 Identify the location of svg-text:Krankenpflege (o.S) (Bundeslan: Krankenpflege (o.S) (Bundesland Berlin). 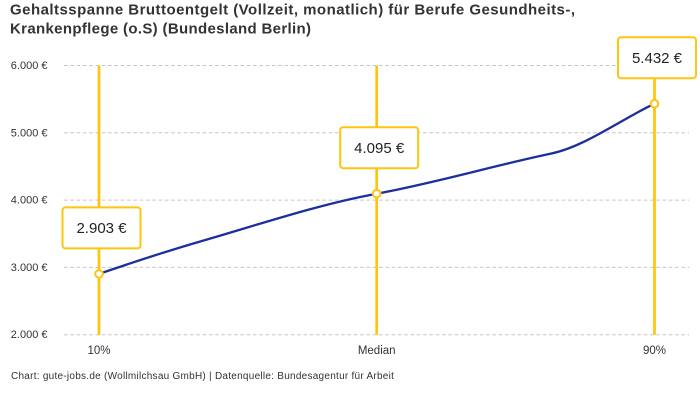
(160, 29).